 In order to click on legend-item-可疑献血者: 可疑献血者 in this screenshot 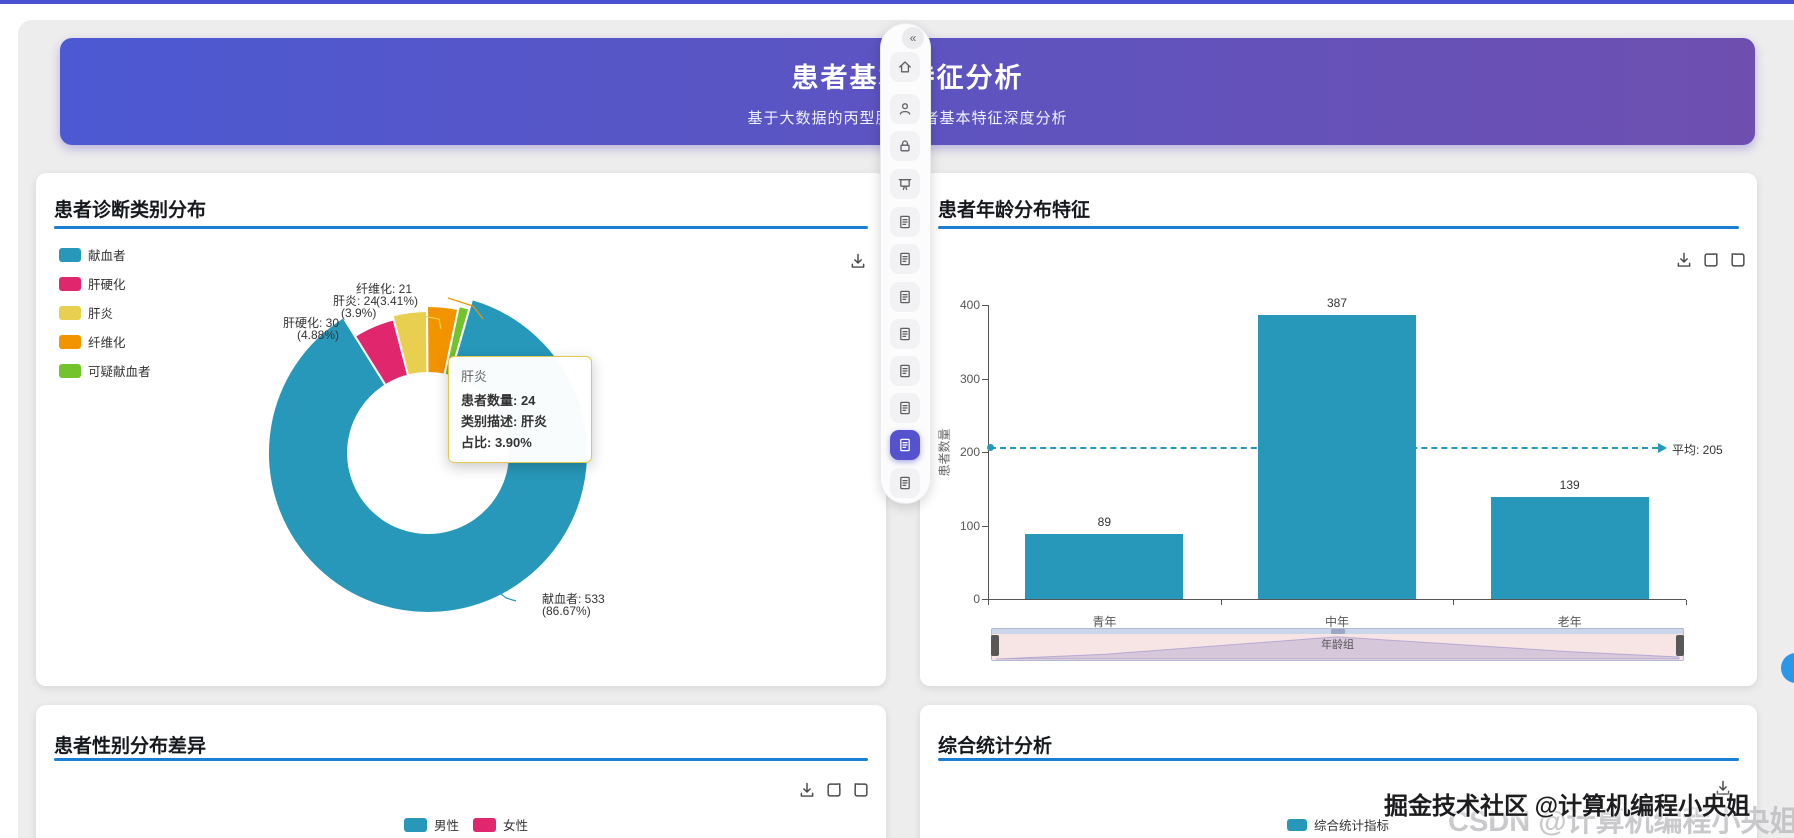, I will do `click(105, 370)`.